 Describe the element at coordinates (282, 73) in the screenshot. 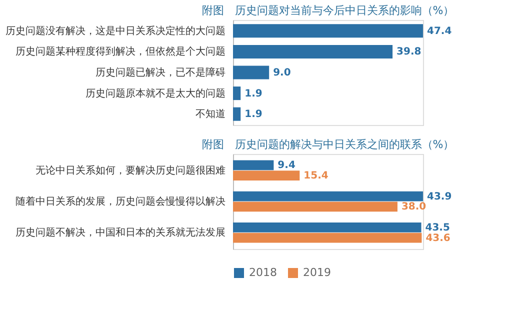

I see `data-label: 9.0` at that location.